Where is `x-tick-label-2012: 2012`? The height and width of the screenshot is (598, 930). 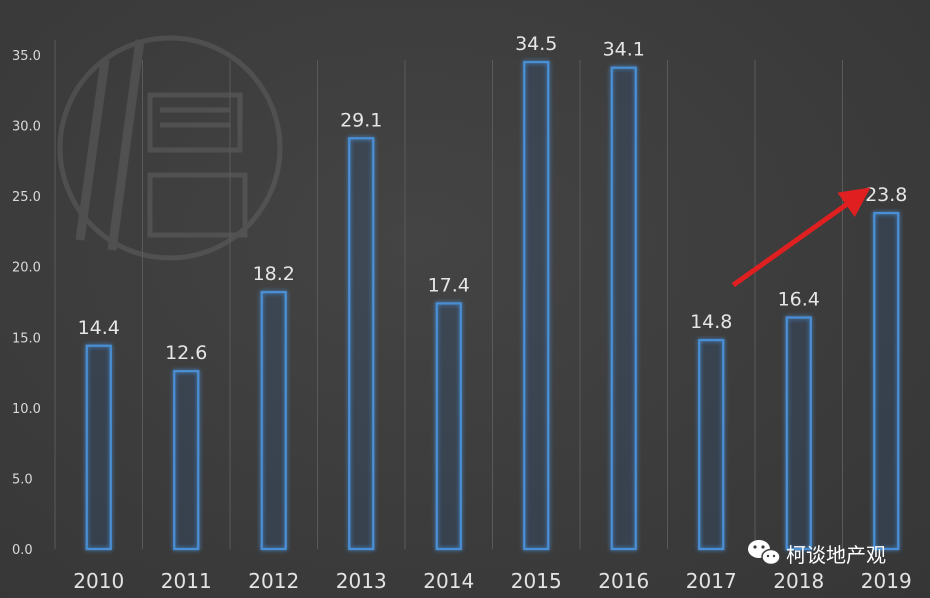 x-tick-label-2012: 2012 is located at coordinates (273, 581).